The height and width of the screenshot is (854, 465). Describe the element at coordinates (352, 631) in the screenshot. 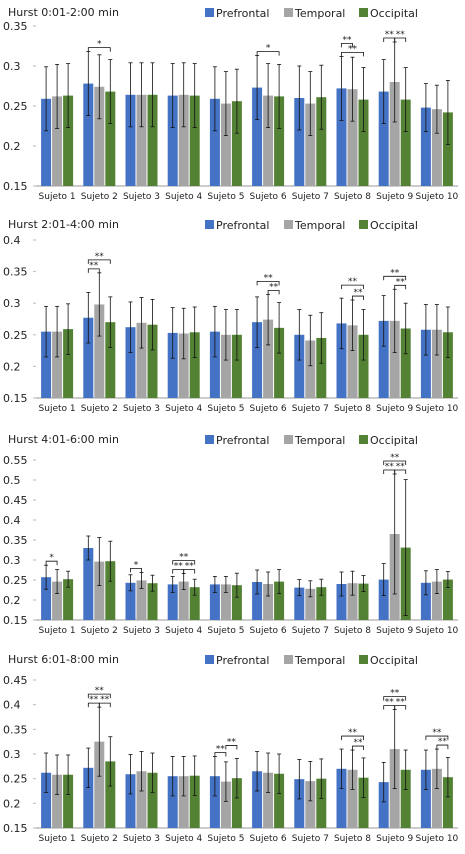

I see `category-label: Sujeto 8` at that location.